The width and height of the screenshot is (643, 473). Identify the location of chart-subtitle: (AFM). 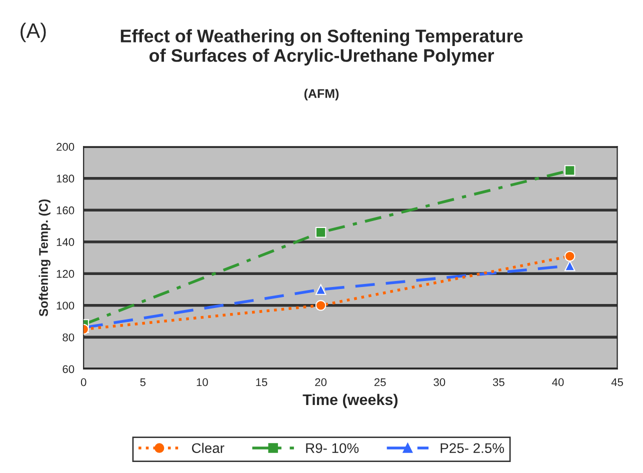
(321, 94).